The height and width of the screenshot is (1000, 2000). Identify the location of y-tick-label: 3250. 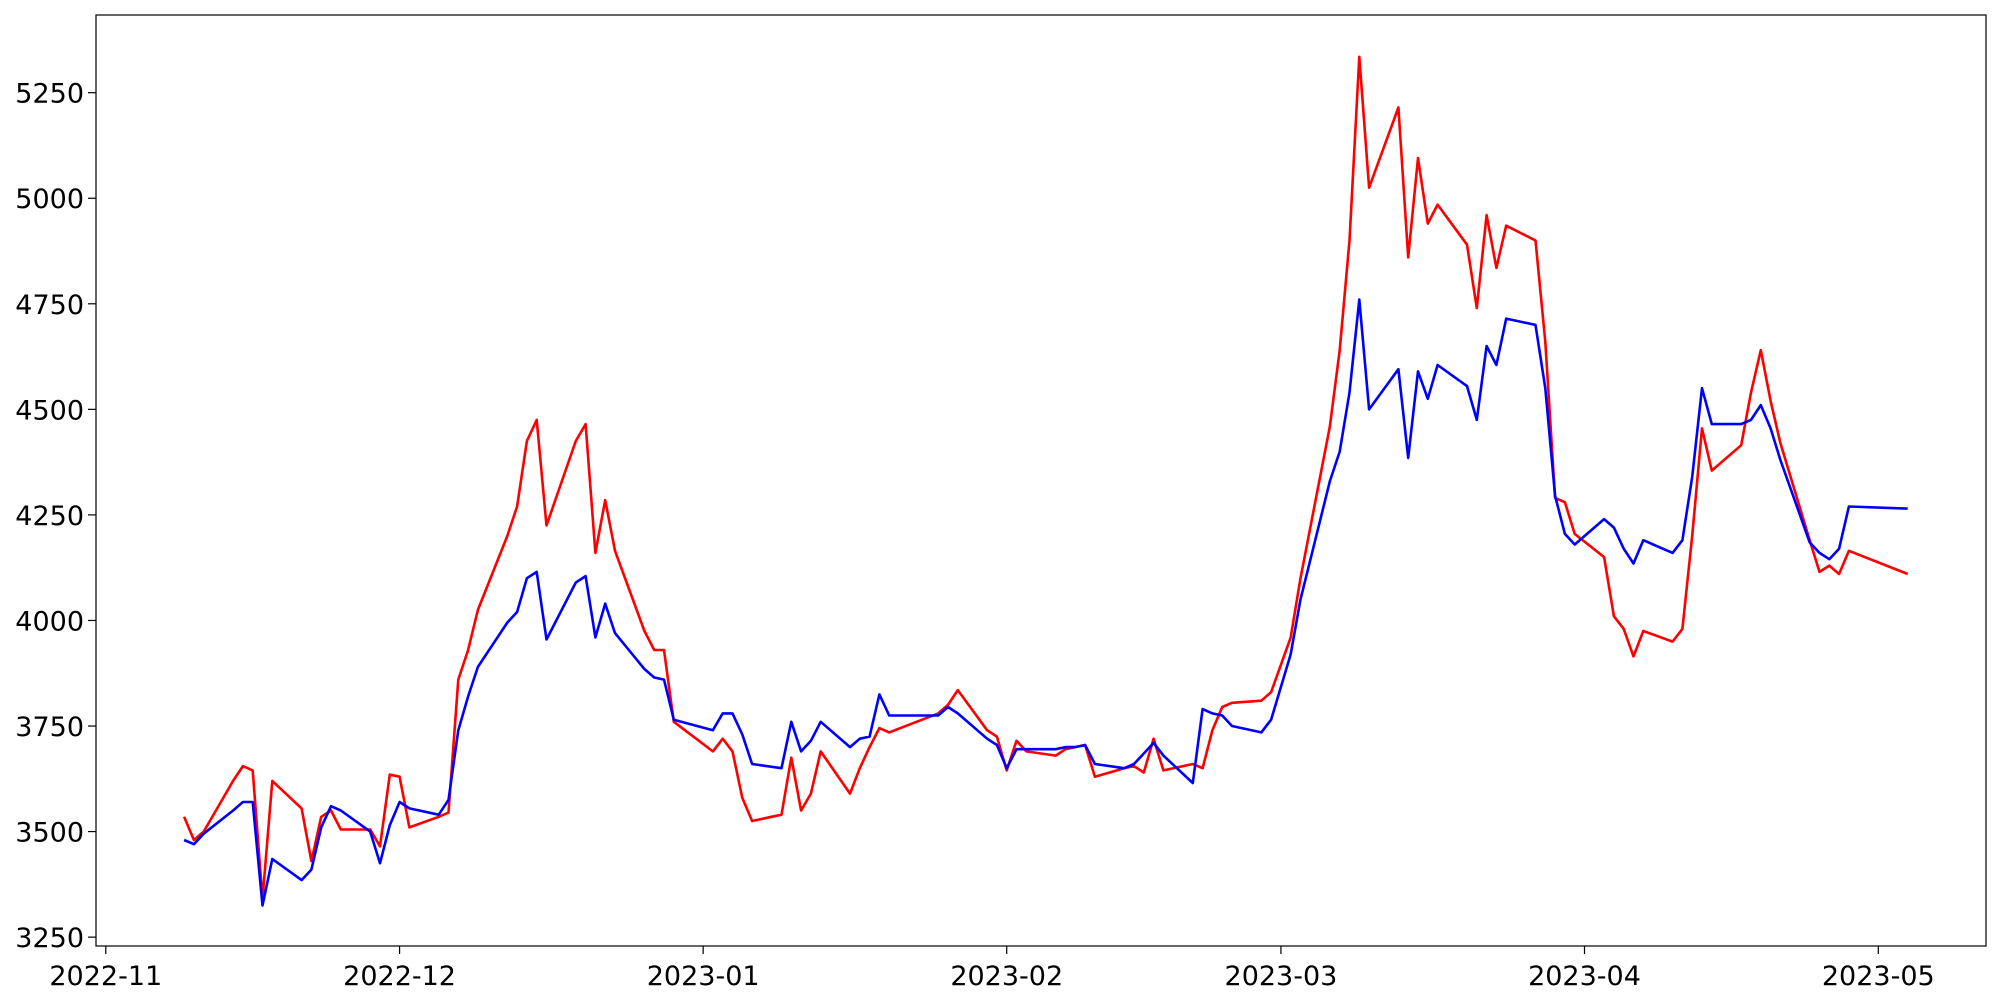
(49, 938).